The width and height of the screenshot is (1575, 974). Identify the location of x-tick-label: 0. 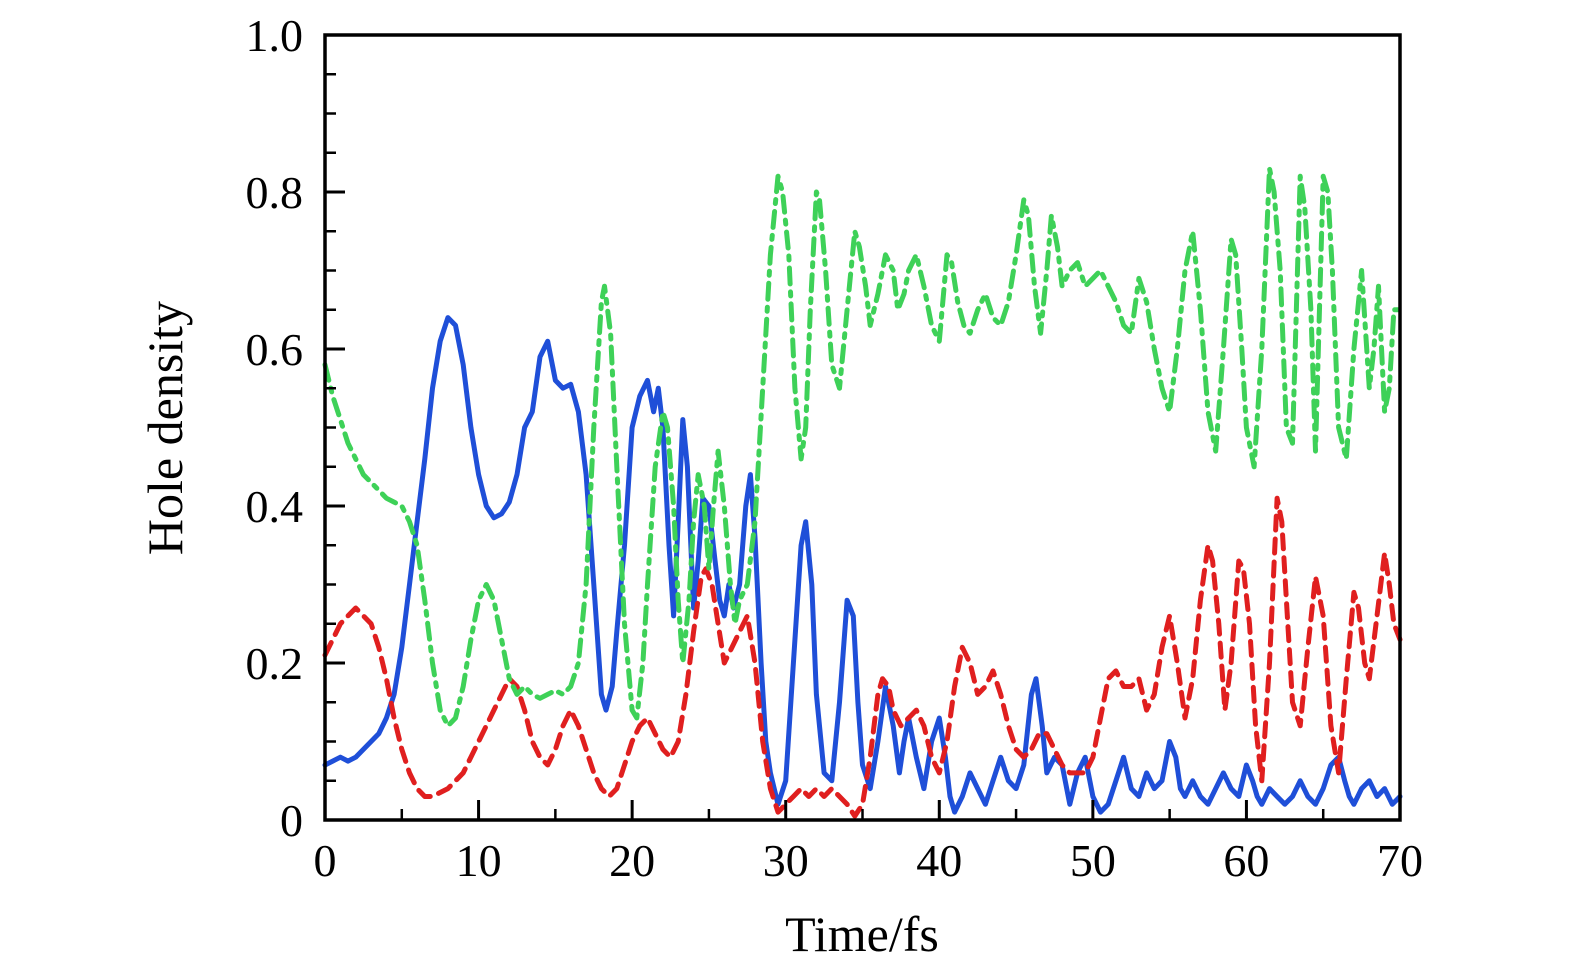
(325, 860).